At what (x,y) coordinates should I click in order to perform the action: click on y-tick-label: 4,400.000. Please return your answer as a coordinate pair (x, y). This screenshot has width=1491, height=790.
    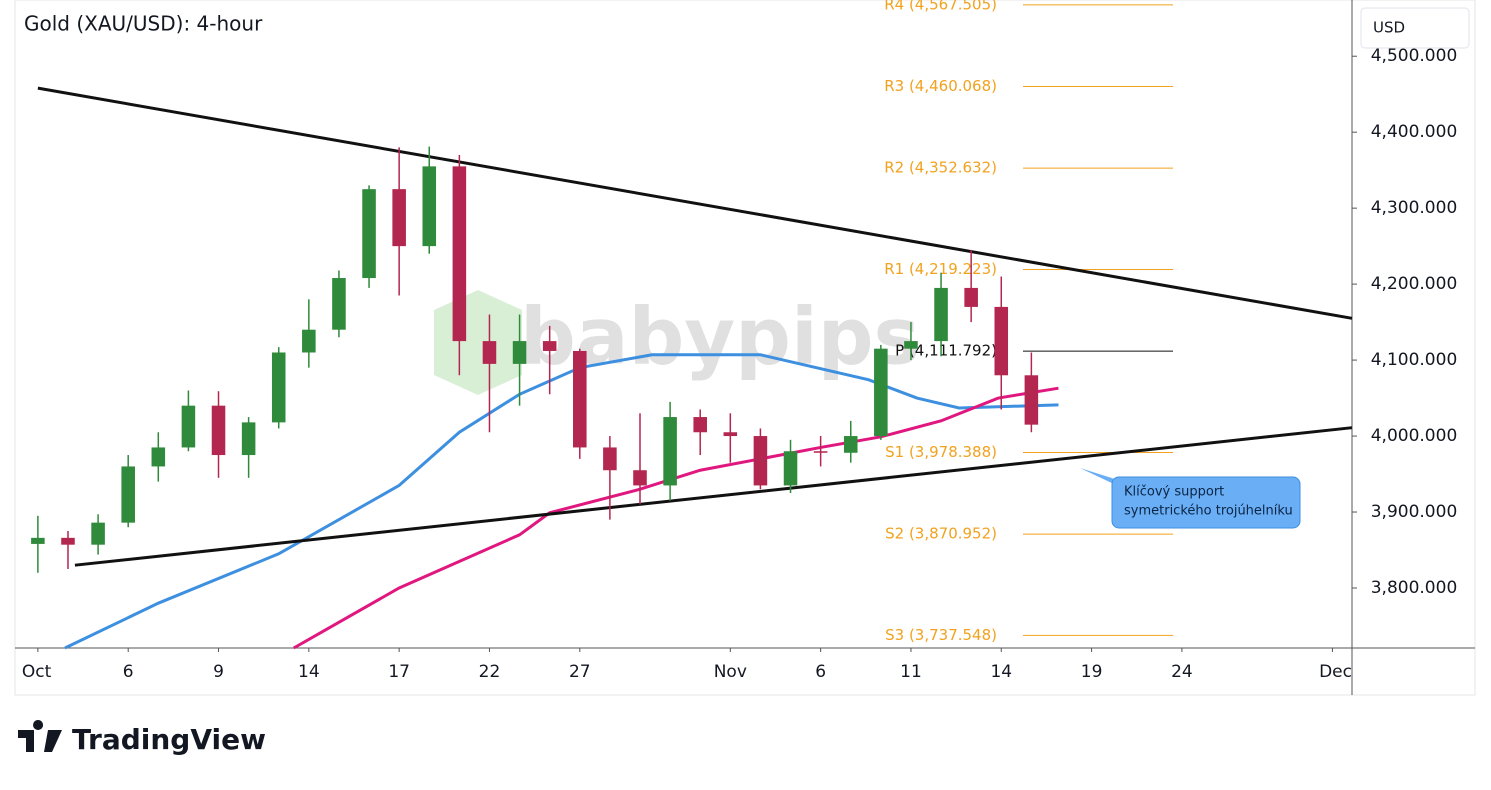
    Looking at the image, I should click on (1414, 132).